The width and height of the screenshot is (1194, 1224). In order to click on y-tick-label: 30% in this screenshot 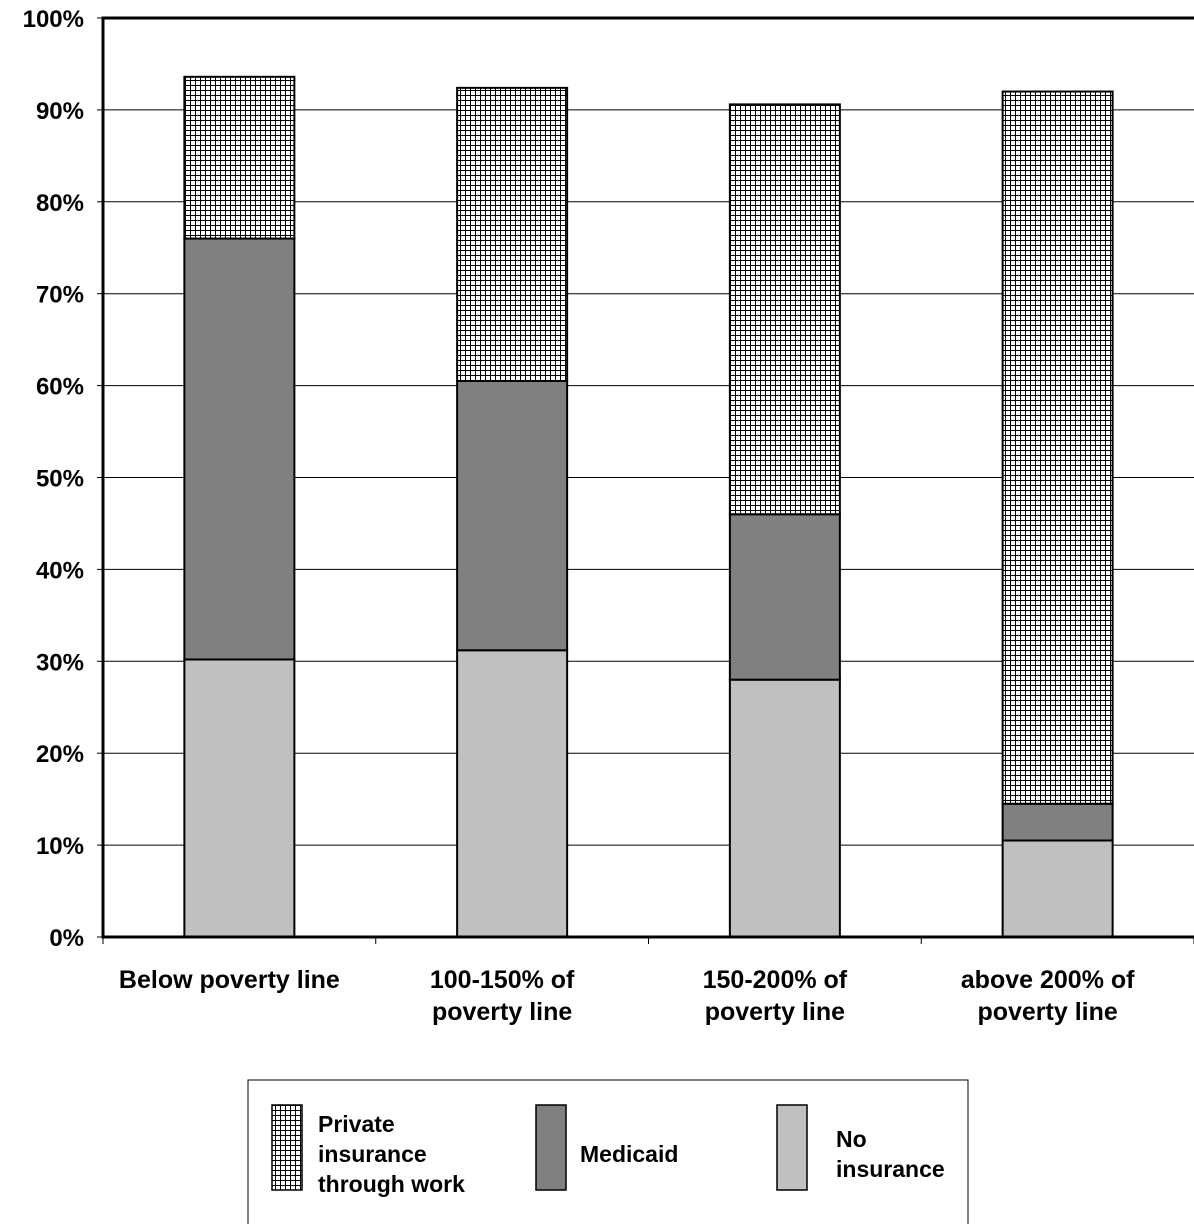, I will do `click(60, 662)`.